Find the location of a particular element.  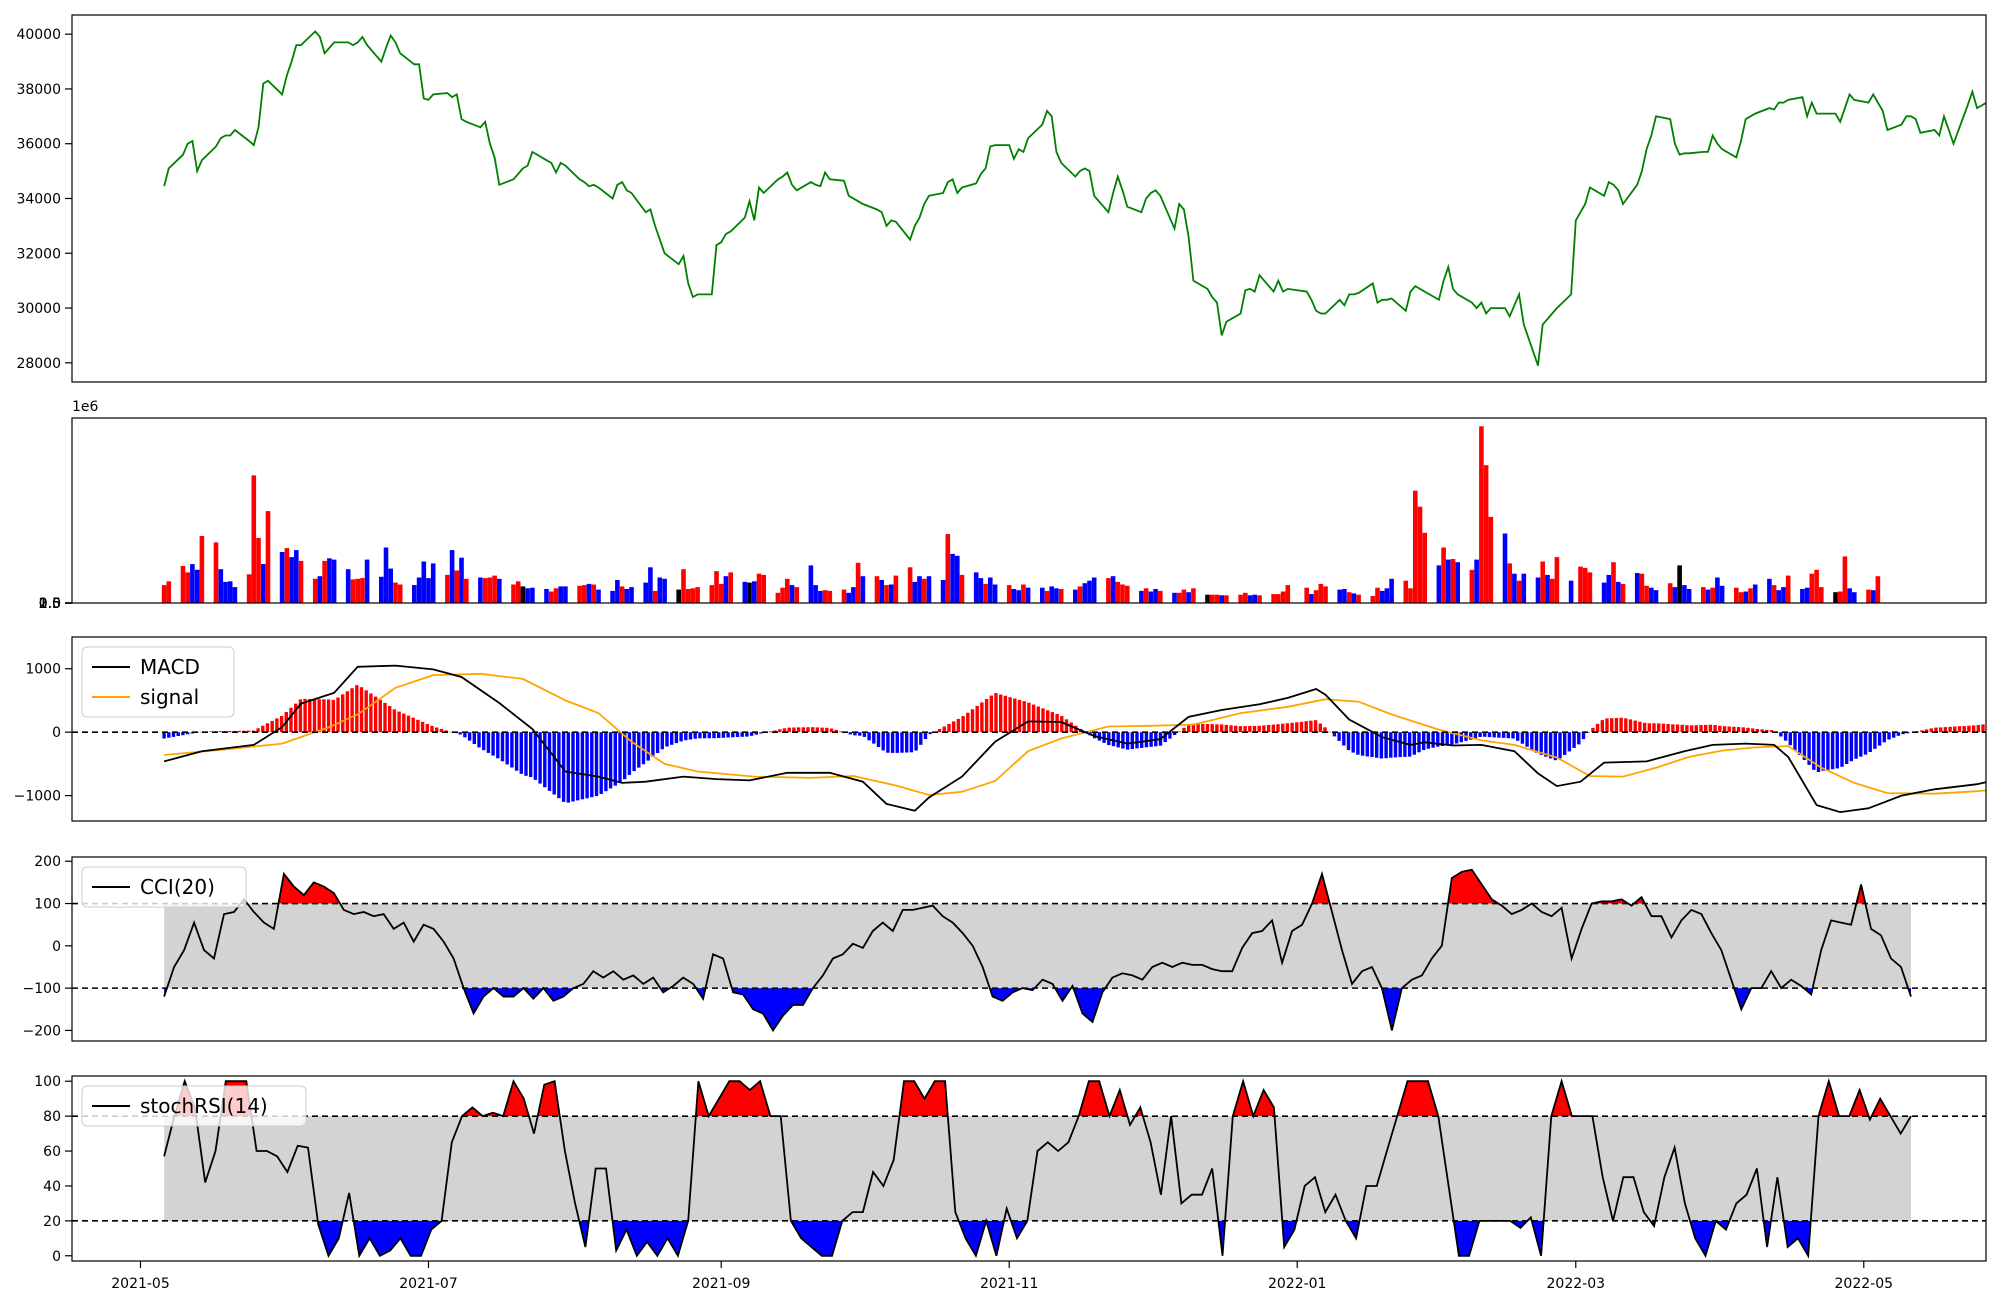

volume-offset-text: 1e6 is located at coordinates (85, 407).